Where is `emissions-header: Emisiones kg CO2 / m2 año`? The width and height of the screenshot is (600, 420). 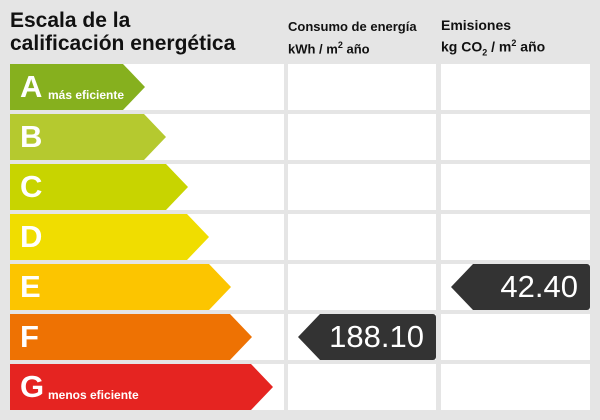
emissions-header: Emisiones kg CO2 / m2 año is located at coordinates (493, 37).